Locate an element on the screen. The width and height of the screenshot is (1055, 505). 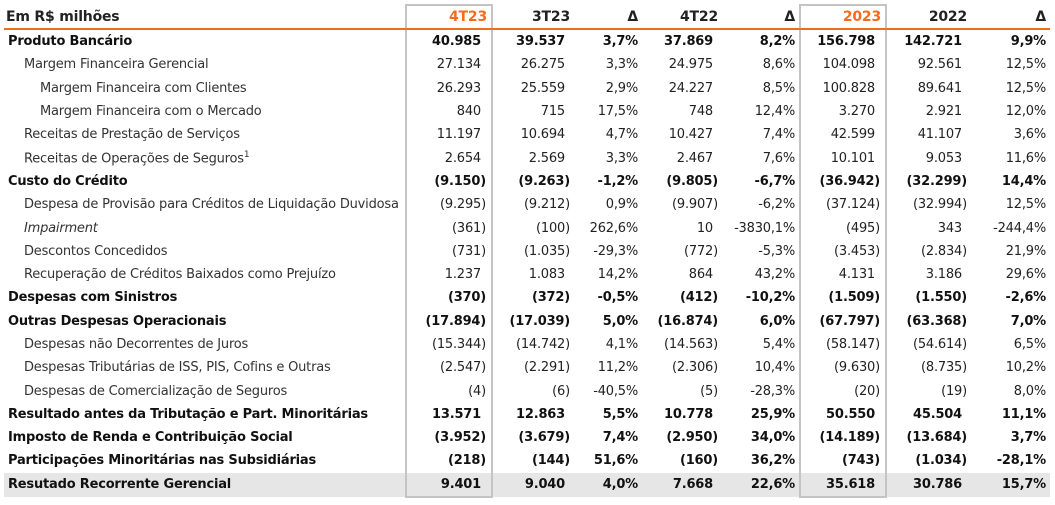
cell-2022: 92.561 is located at coordinates (939, 65).